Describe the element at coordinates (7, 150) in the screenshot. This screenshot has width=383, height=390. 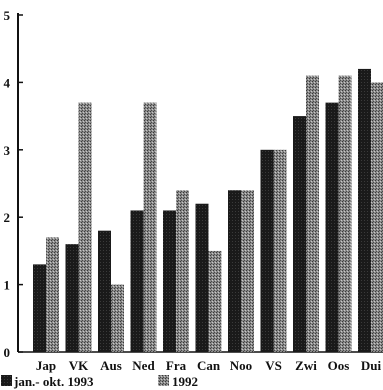
I see `y-tick-label: 3` at that location.